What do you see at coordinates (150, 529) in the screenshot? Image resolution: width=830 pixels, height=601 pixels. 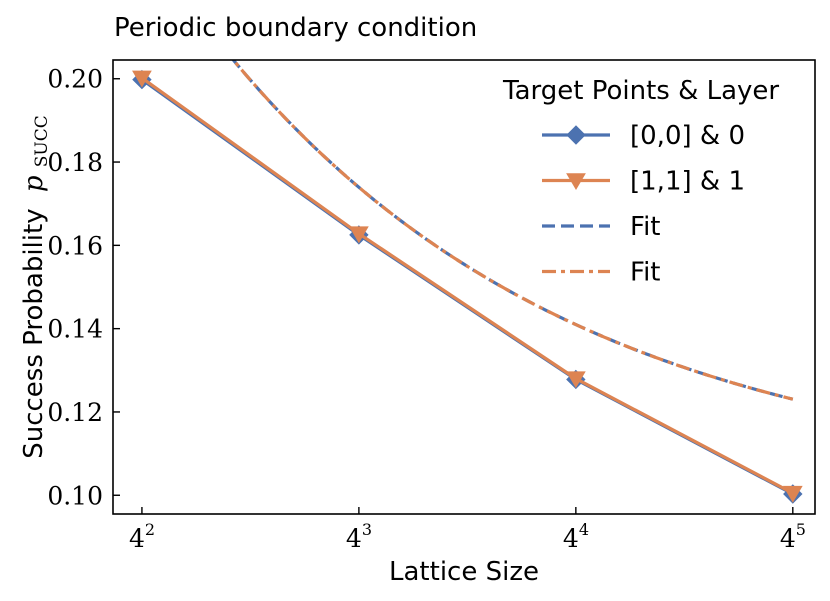 I see `x-tick-label-exp: 2` at bounding box center [150, 529].